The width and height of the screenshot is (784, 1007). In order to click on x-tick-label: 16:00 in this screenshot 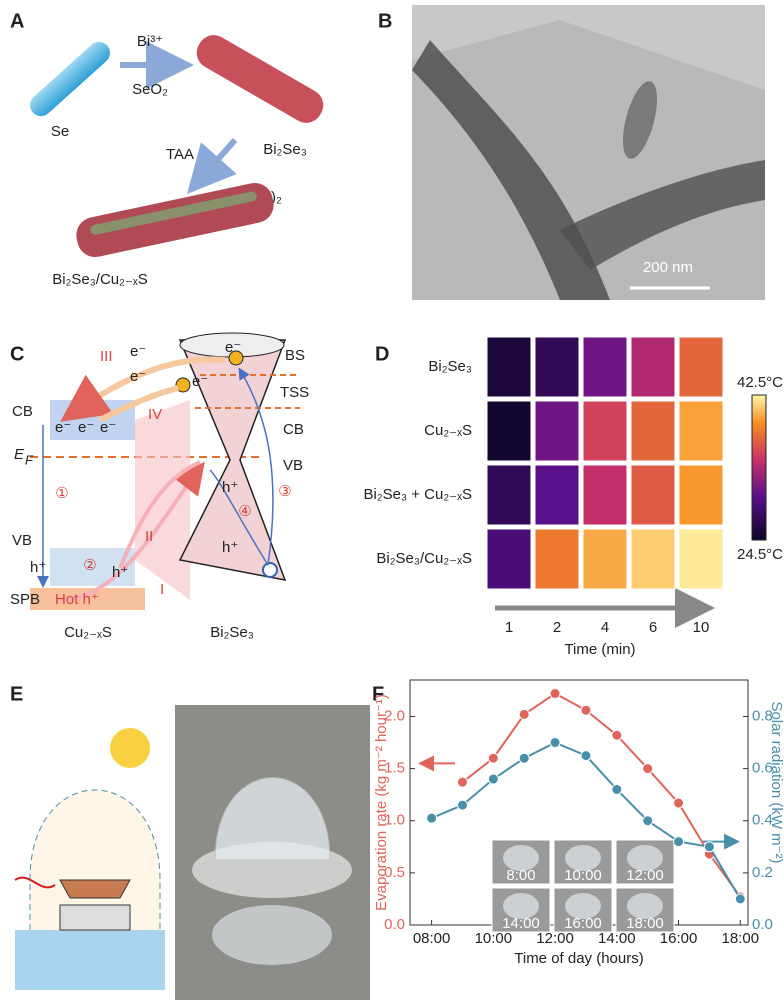, I will do `click(679, 938)`.